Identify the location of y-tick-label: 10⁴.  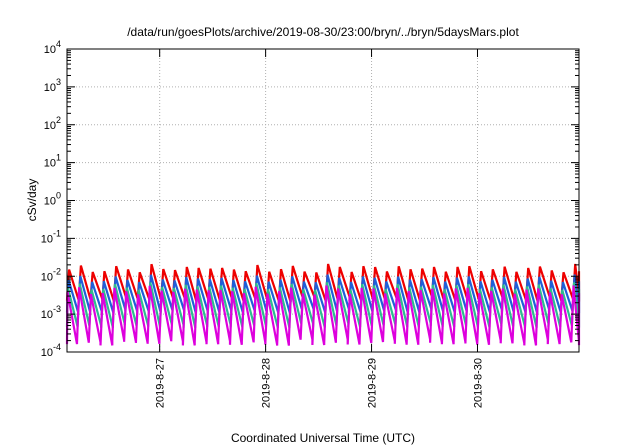
(52, 47).